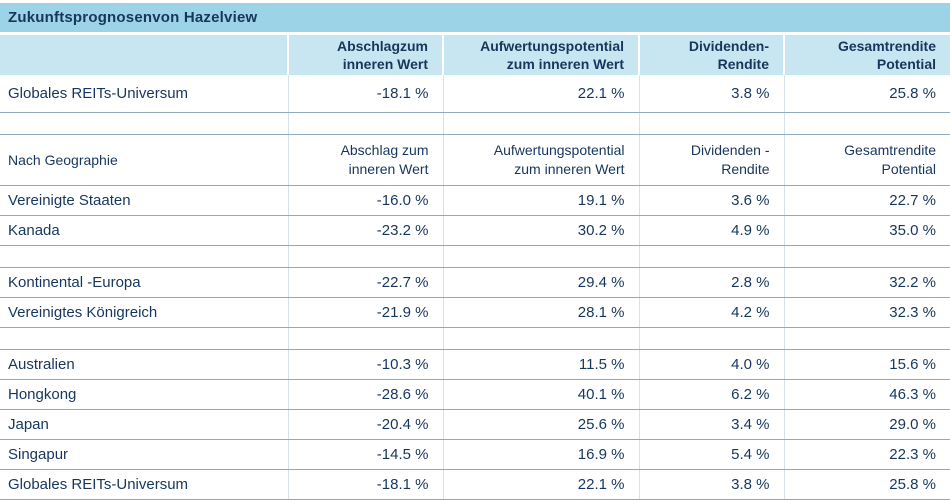 This screenshot has width=950, height=503. Describe the element at coordinates (540, 160) in the screenshot. I see `subheader-cell-aufwertung: Aufwertungspotential zum inneren Wert` at that location.